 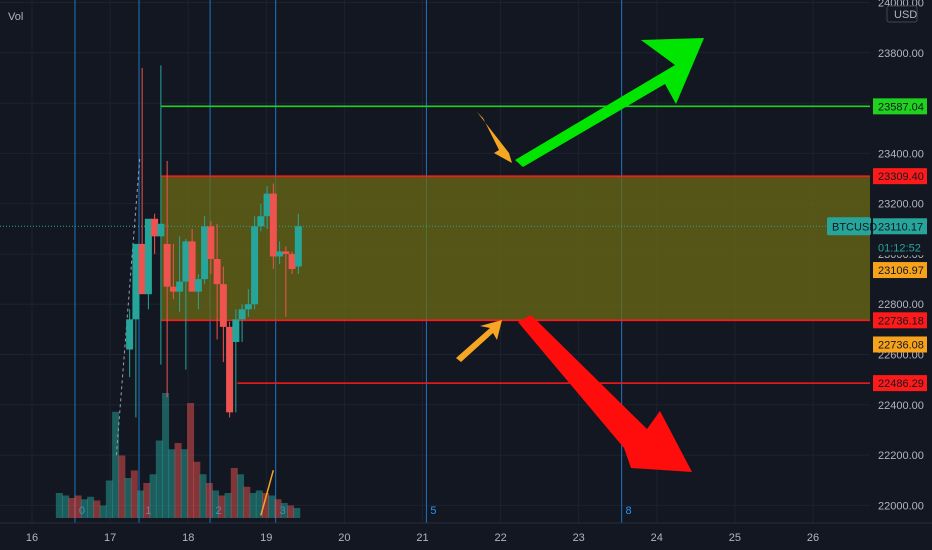 What do you see at coordinates (901, 356) in the screenshot?
I see `y-tick-label: 22600.00` at bounding box center [901, 356].